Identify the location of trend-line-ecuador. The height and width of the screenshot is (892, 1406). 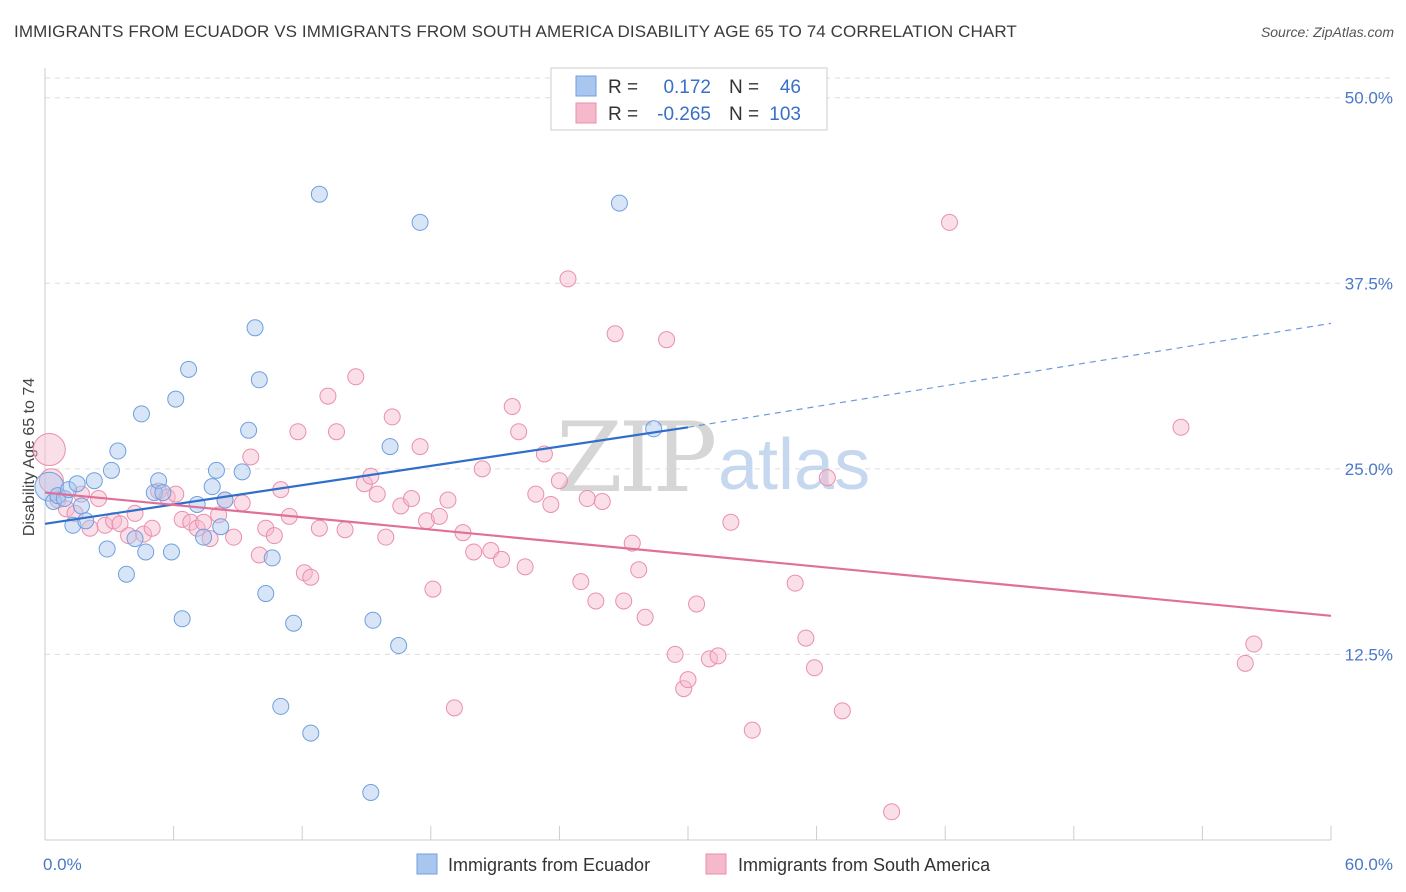
(366, 475).